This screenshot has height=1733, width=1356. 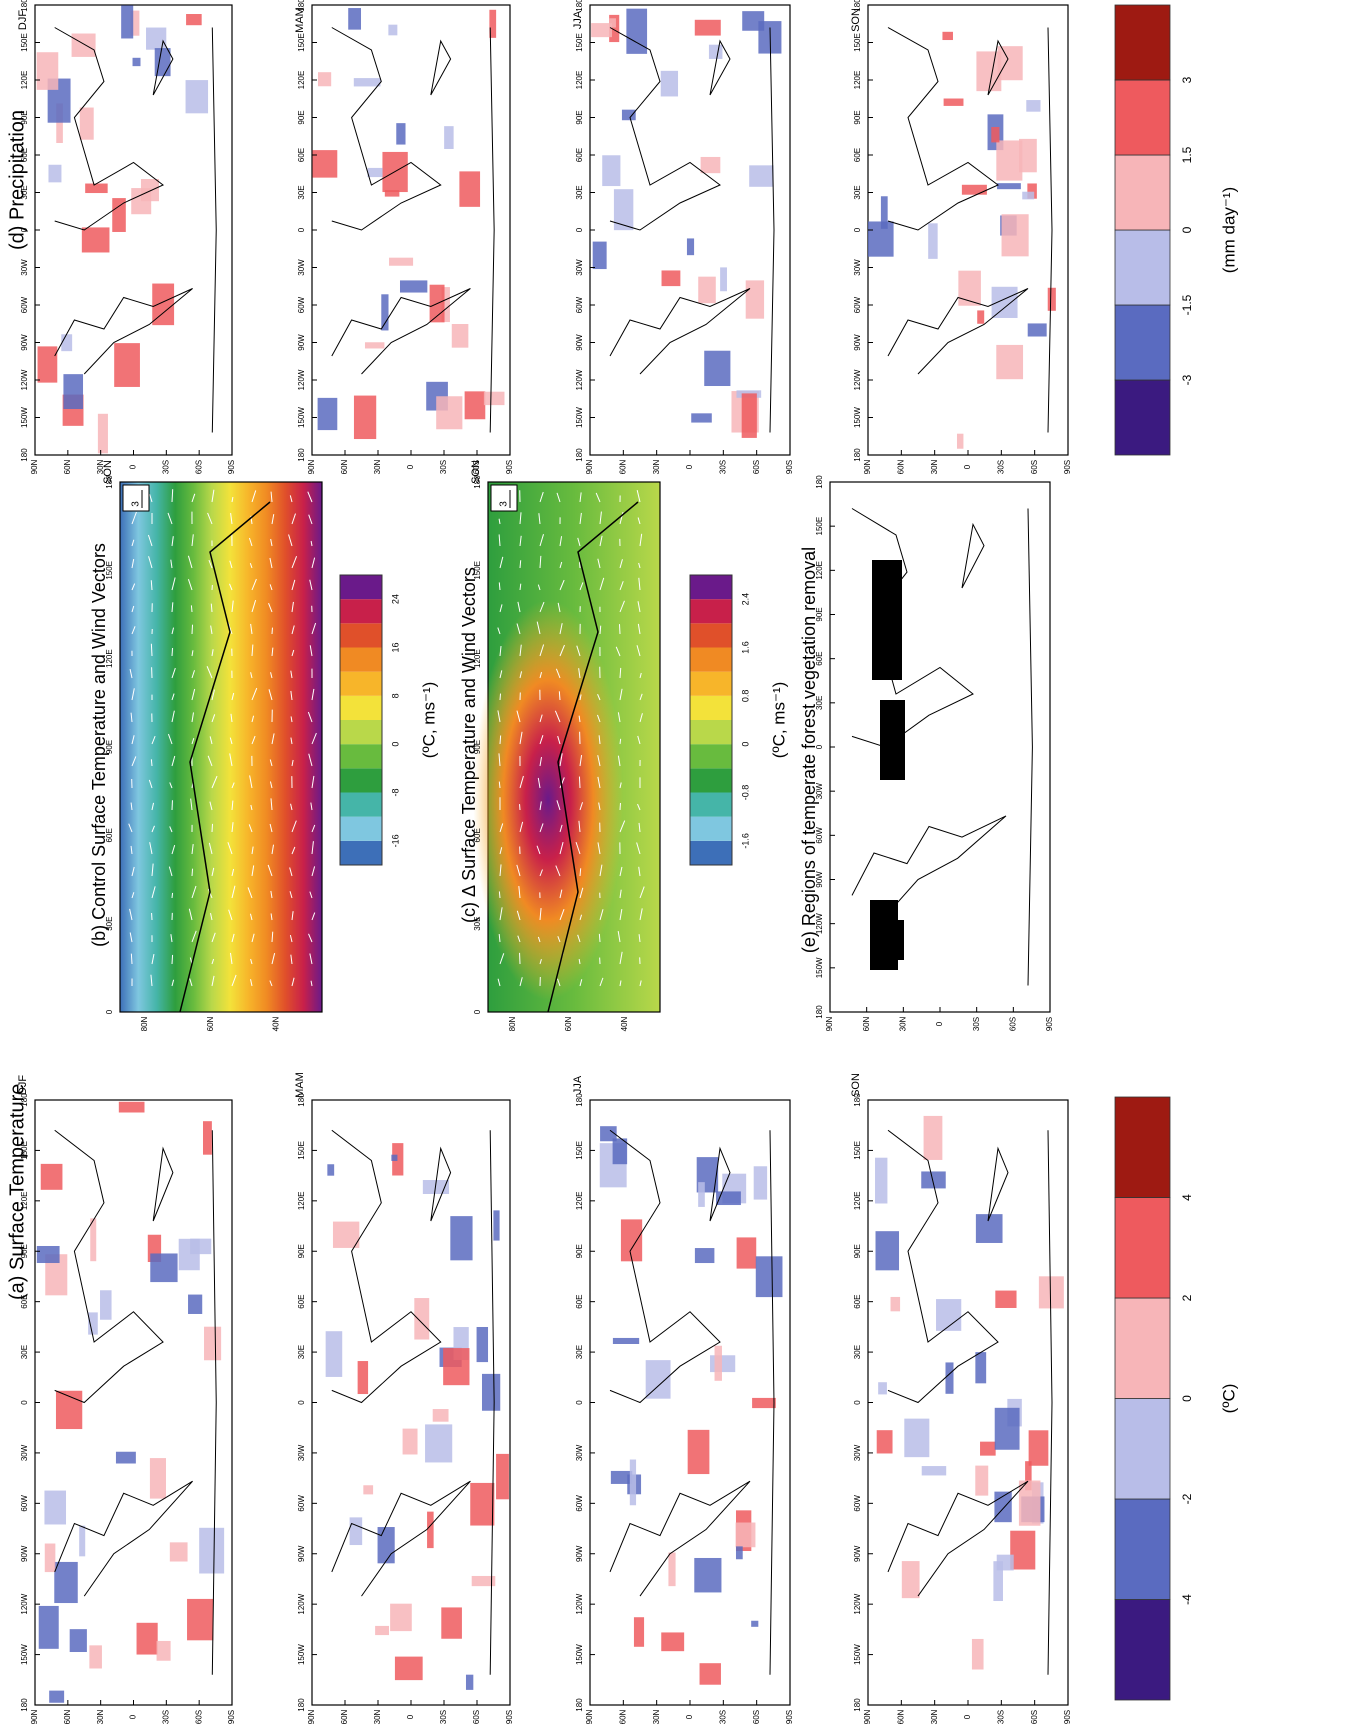 I want to click on season-label: SON, so click(x=856, y=1085).